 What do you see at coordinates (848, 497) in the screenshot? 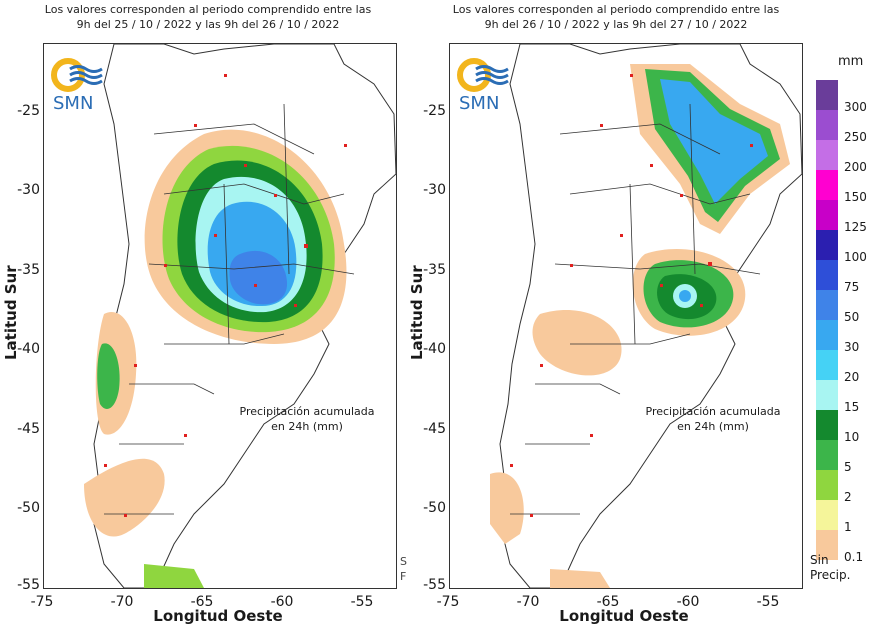
I see `legend-label: 2` at bounding box center [848, 497].